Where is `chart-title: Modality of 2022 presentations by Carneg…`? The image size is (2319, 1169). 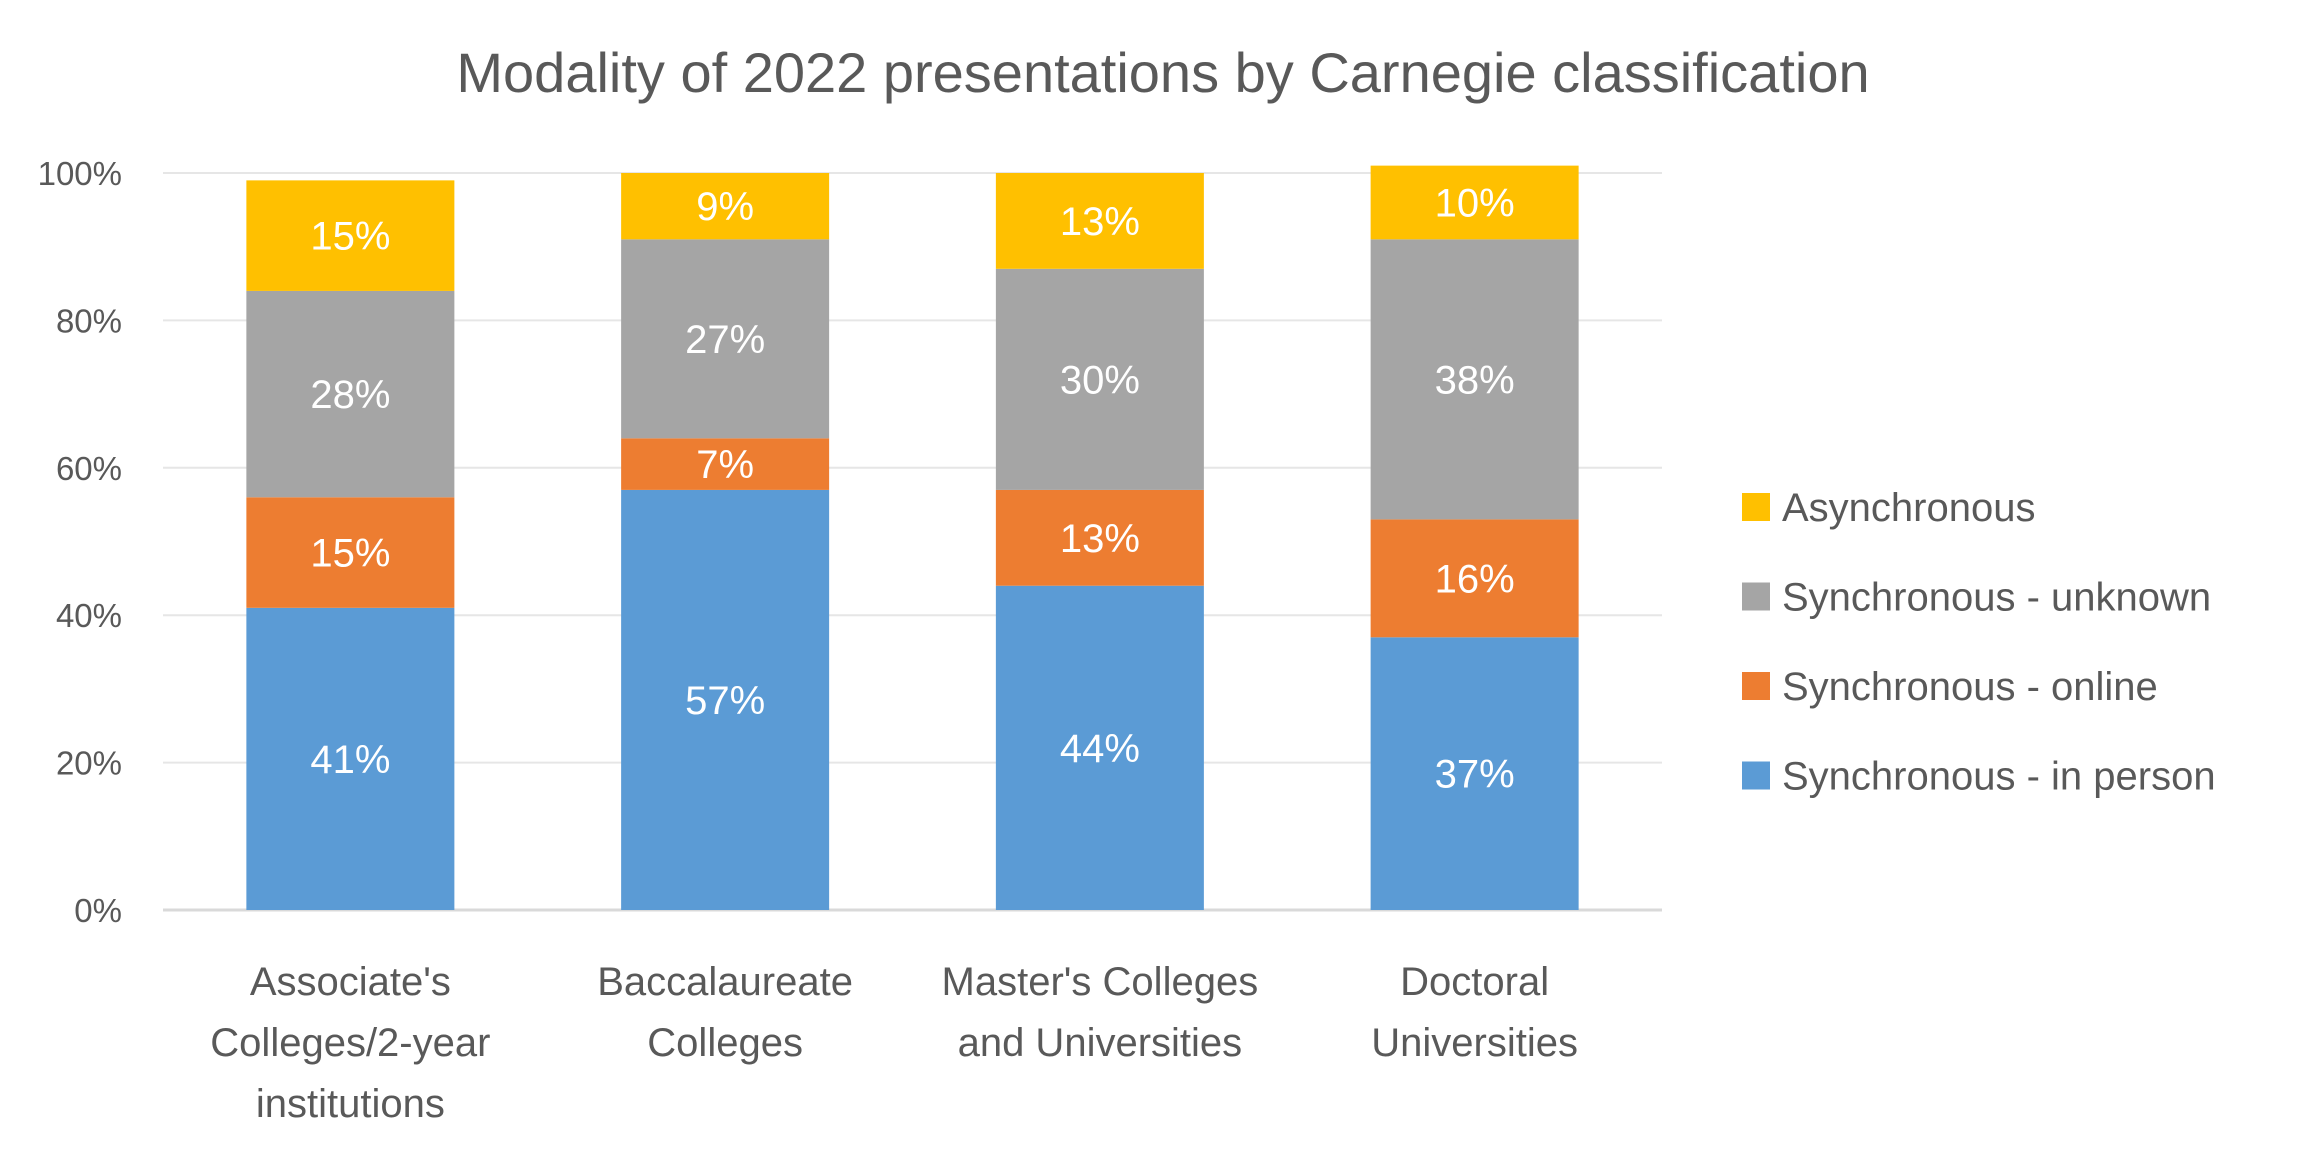
chart-title: Modality of 2022 presentations by Carneg… is located at coordinates (1162, 72).